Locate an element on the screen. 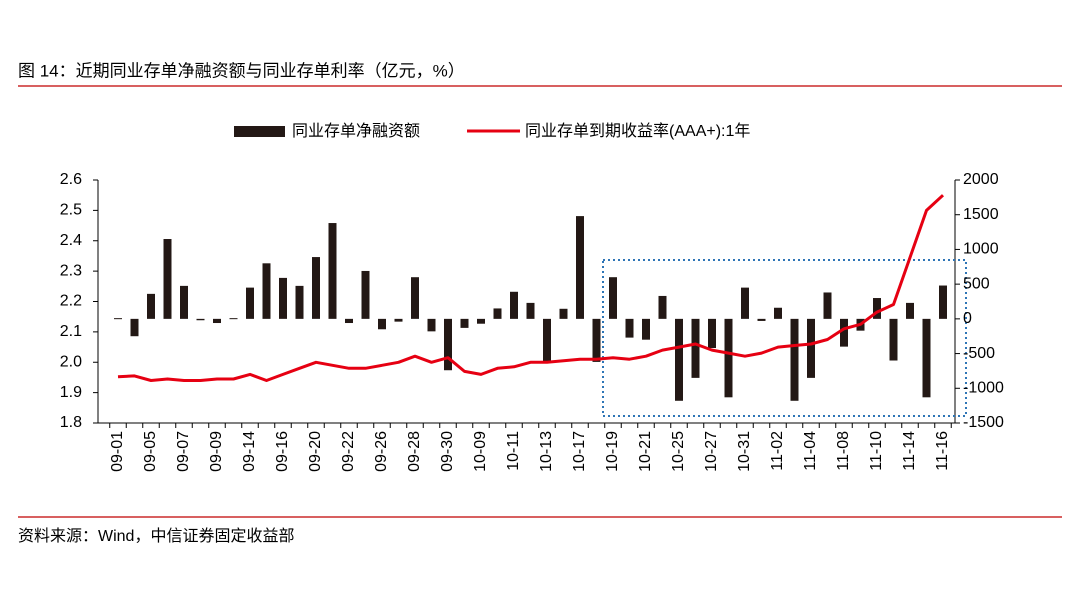 This screenshot has width=1080, height=607. y-tick-label: 2.1 is located at coordinates (71, 331).